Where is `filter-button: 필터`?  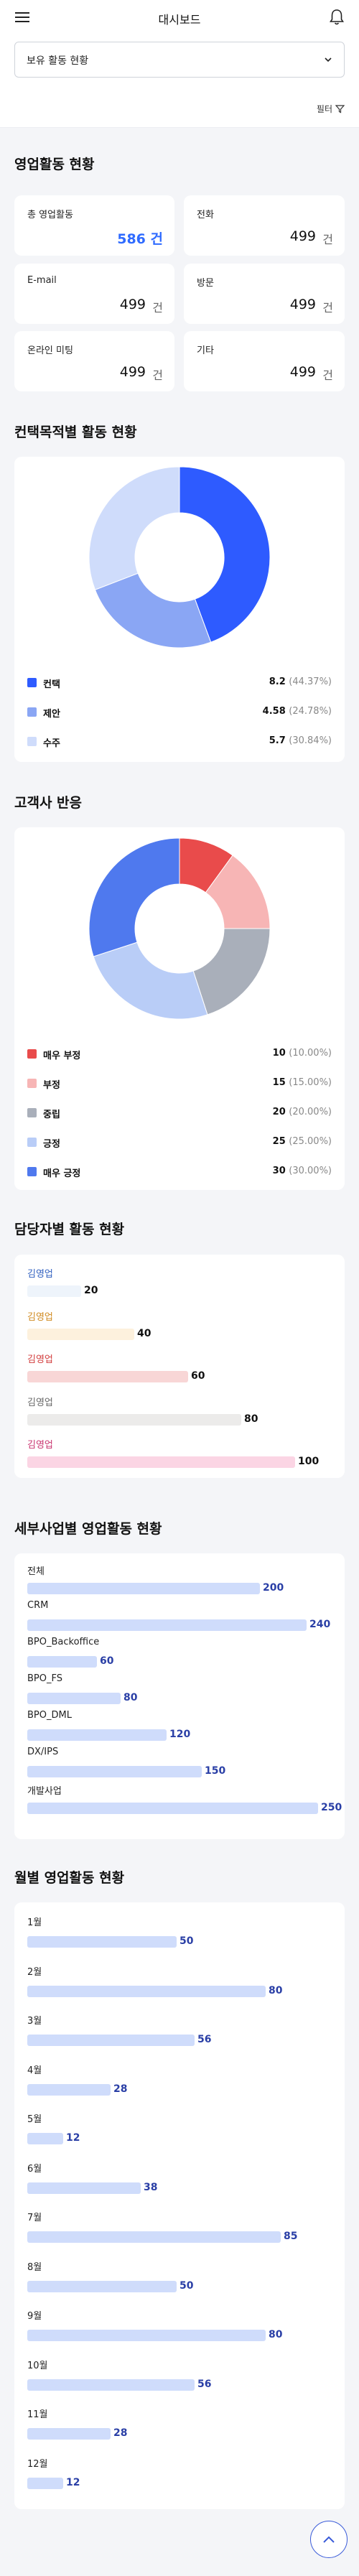
filter-button: 필터 is located at coordinates (331, 109).